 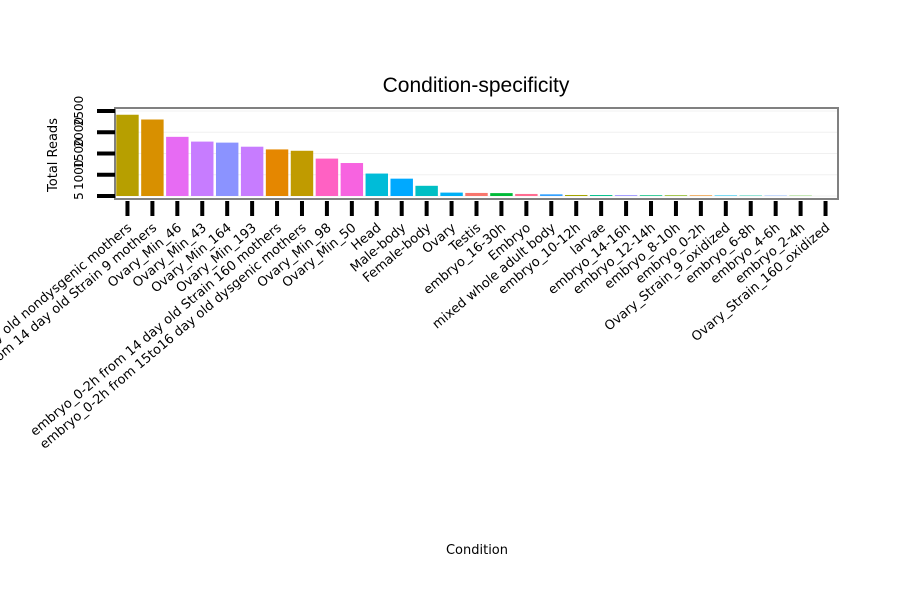 I want to click on y-tick-label: 1000, so click(x=79, y=174).